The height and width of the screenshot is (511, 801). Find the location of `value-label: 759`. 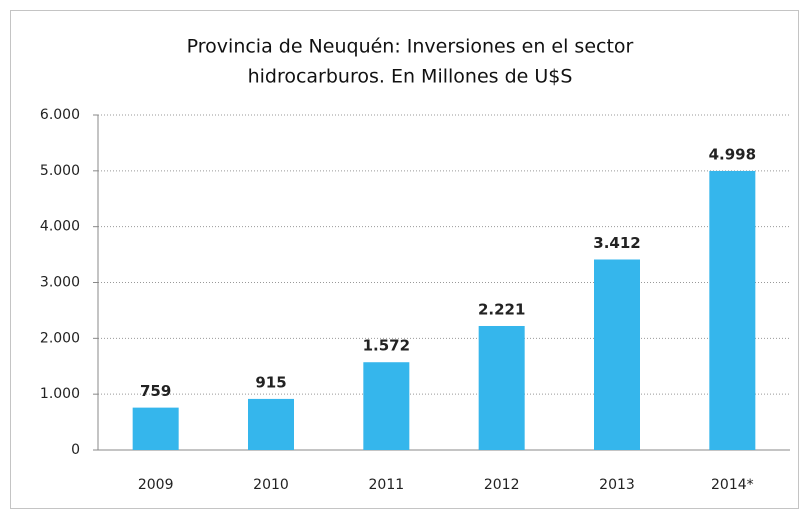

value-label: 759 is located at coordinates (155, 391).